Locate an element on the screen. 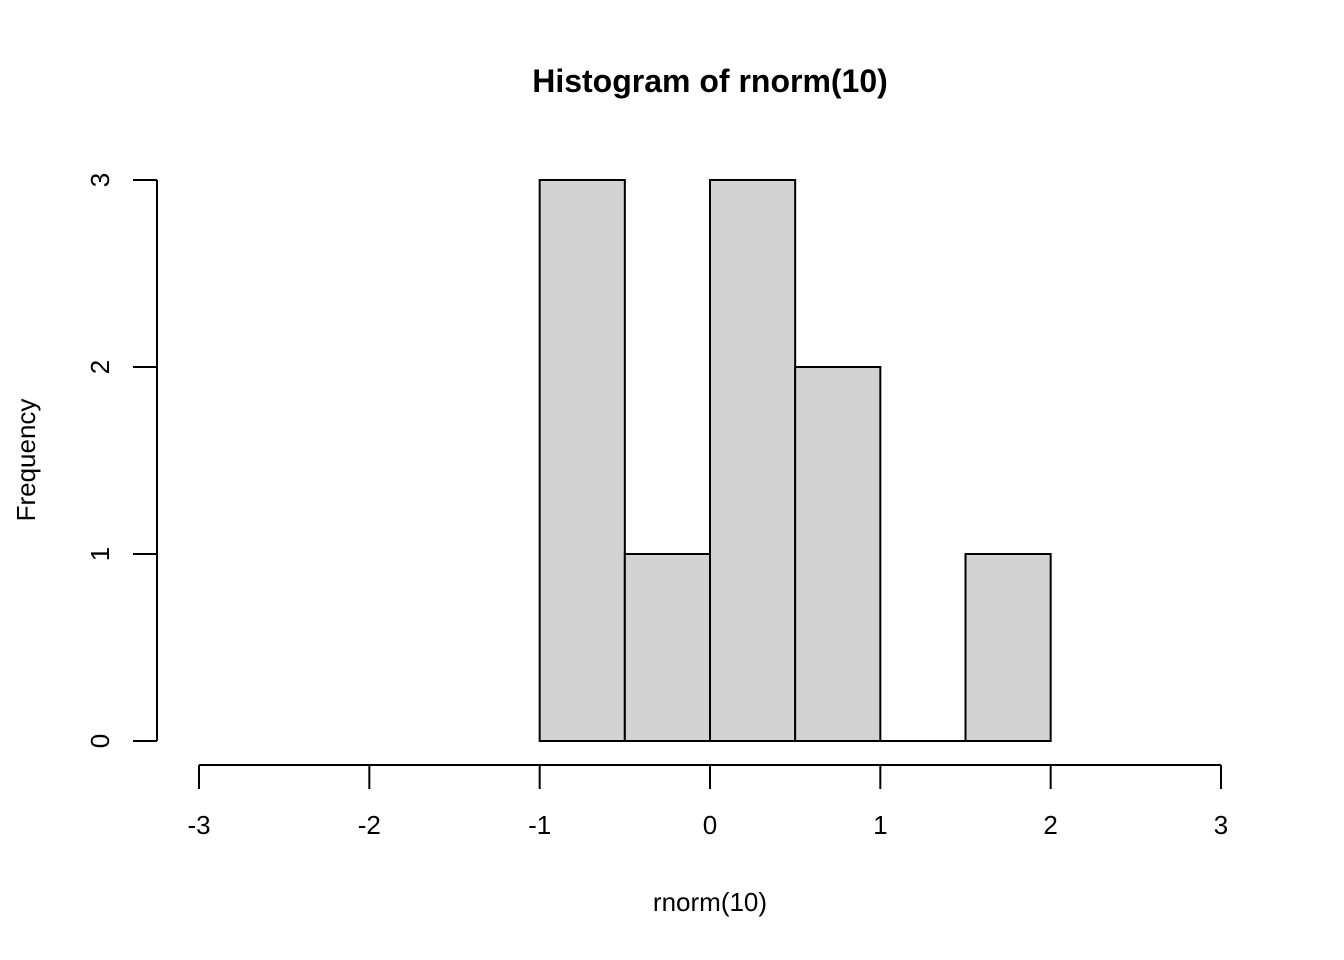 This screenshot has height=960, width=1344. y-tick-label-0: 0 is located at coordinates (100, 741).